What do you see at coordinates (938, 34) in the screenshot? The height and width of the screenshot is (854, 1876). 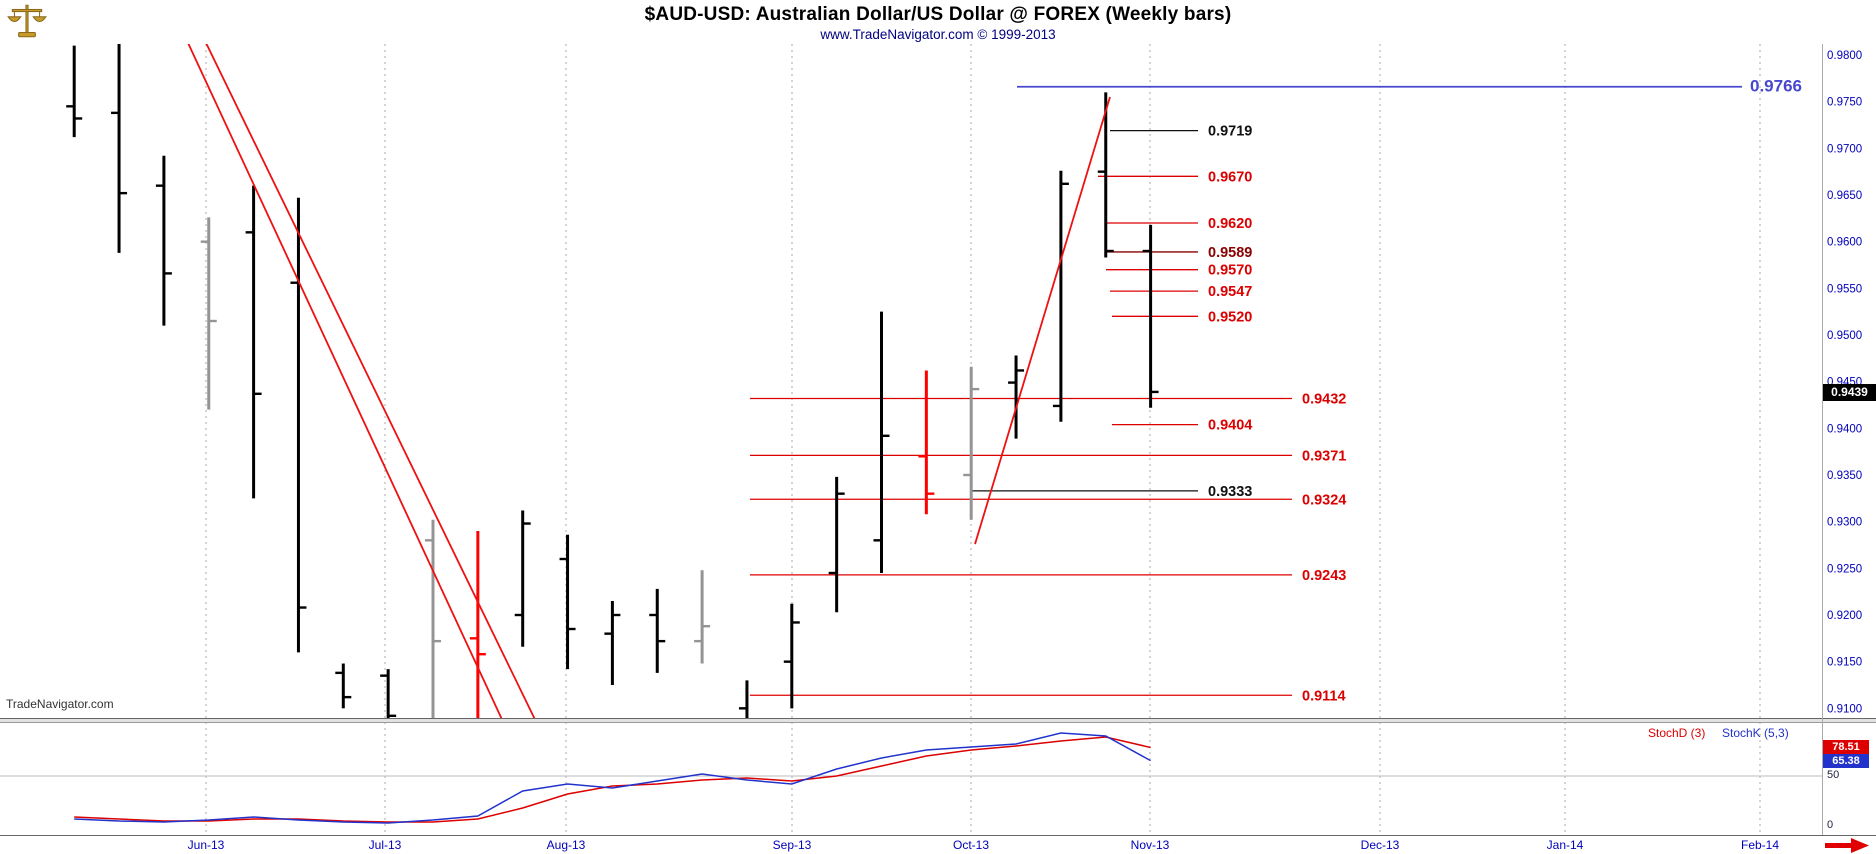 I see `chart-subtitle: www.TradeNavigator.com © 1999-2013` at bounding box center [938, 34].